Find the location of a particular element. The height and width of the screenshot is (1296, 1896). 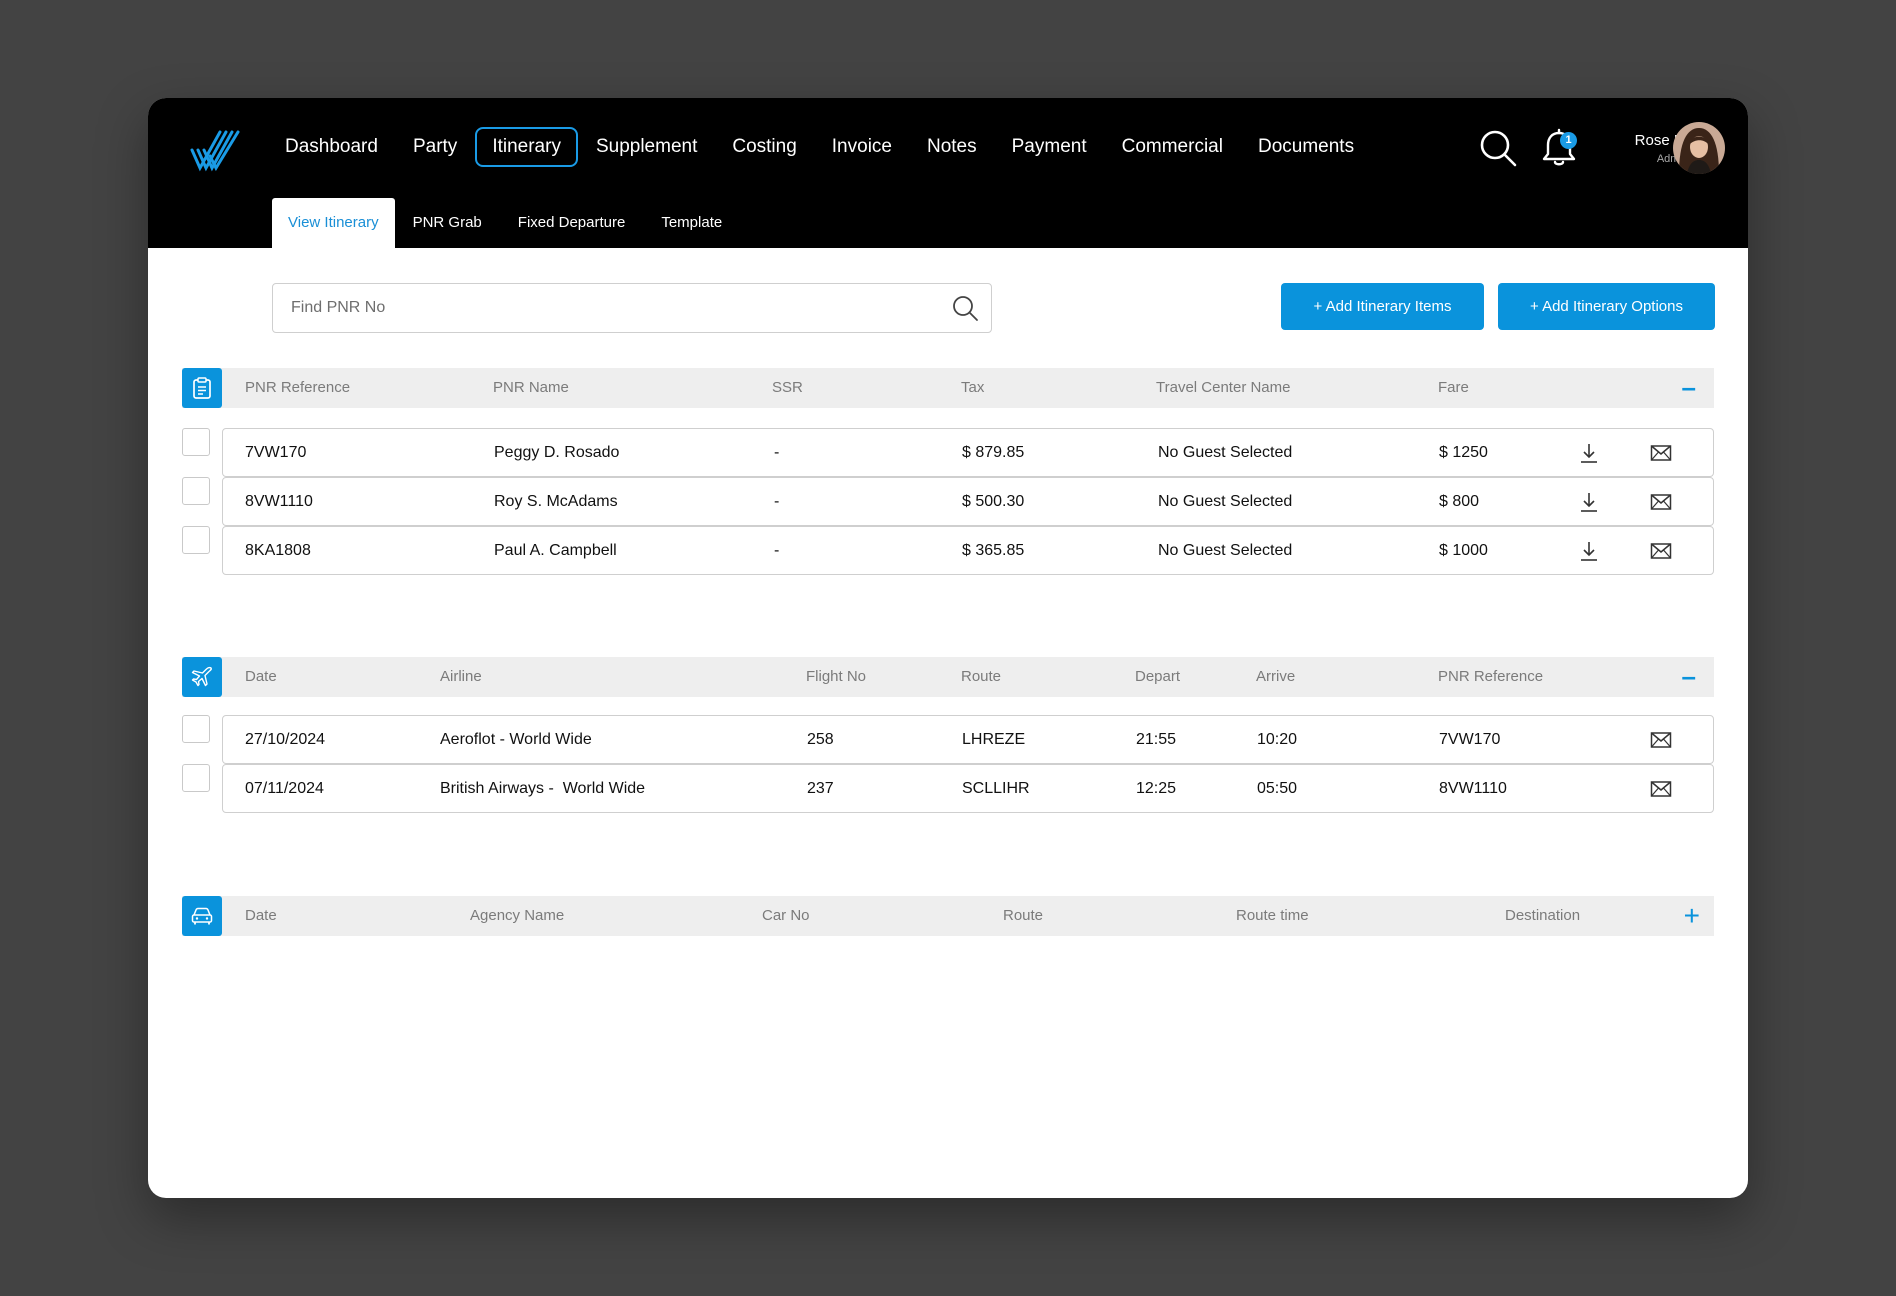

cell-fare: $ 1250 is located at coordinates (1463, 452).